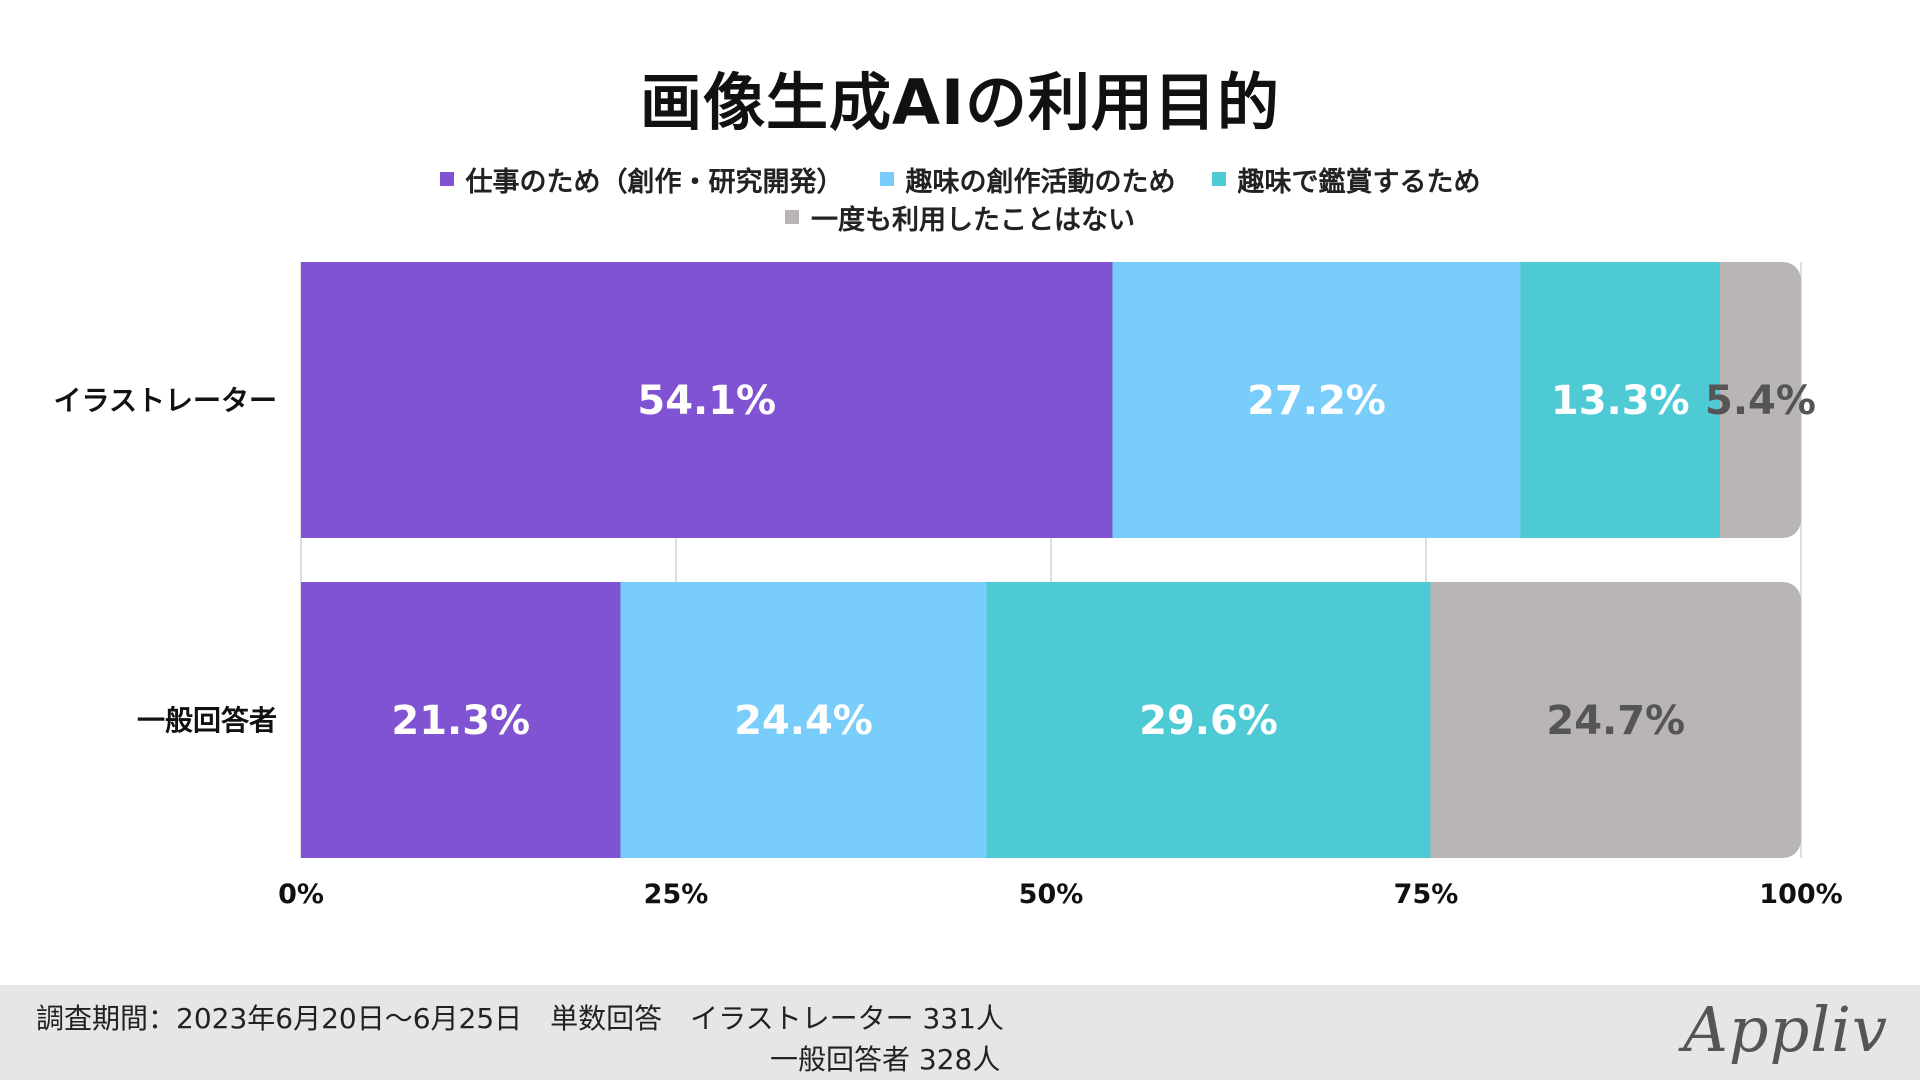 Image resolution: width=1920 pixels, height=1080 pixels. I want to click on legend-row-1: 仕事のため（創作・研究開発） 趣味の創作活動のため 趣味で鑑賞するため, so click(960, 179).